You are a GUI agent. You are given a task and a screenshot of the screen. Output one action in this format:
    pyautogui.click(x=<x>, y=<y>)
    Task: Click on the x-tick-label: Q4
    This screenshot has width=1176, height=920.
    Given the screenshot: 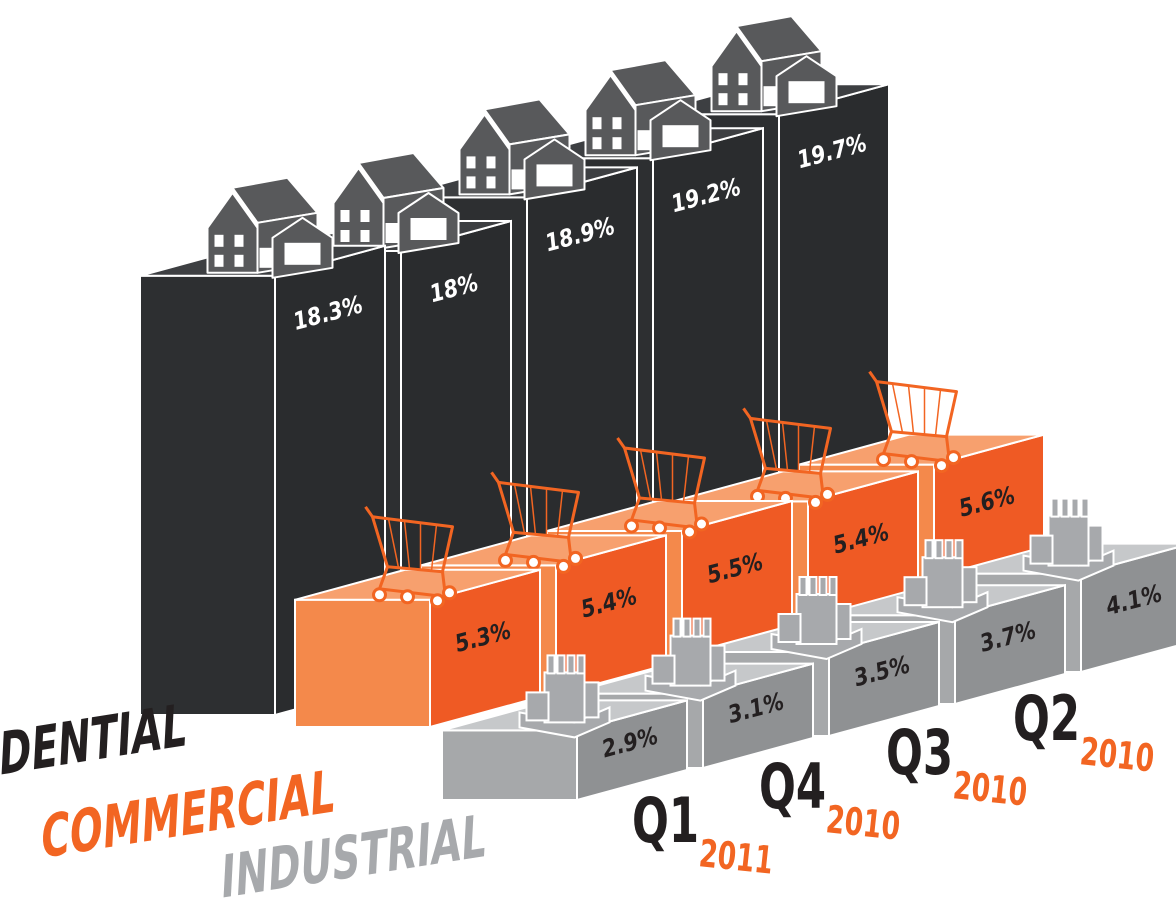 What is the action you would take?
    pyautogui.click(x=792, y=786)
    